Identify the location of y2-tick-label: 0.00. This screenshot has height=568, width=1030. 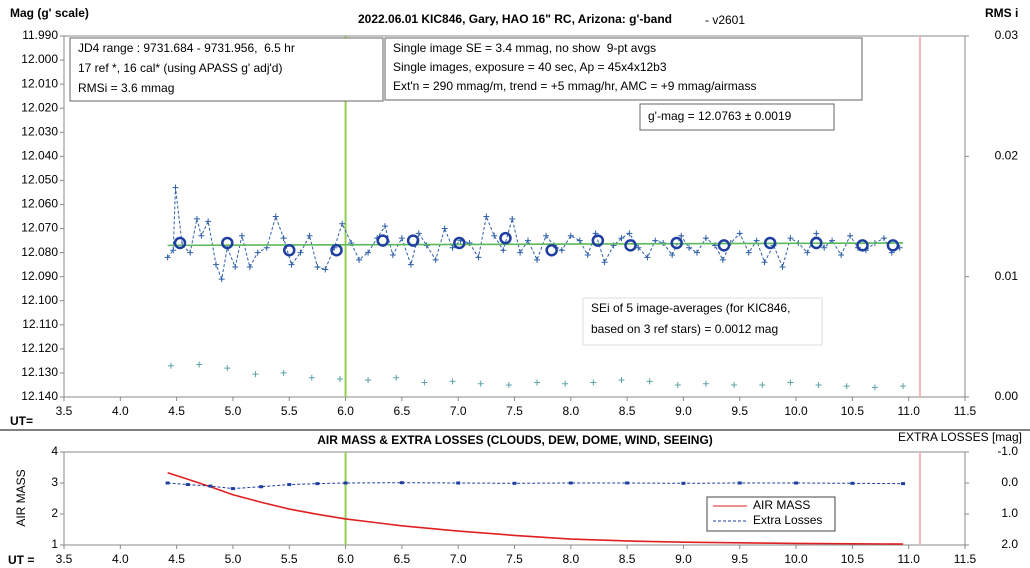
(1007, 396).